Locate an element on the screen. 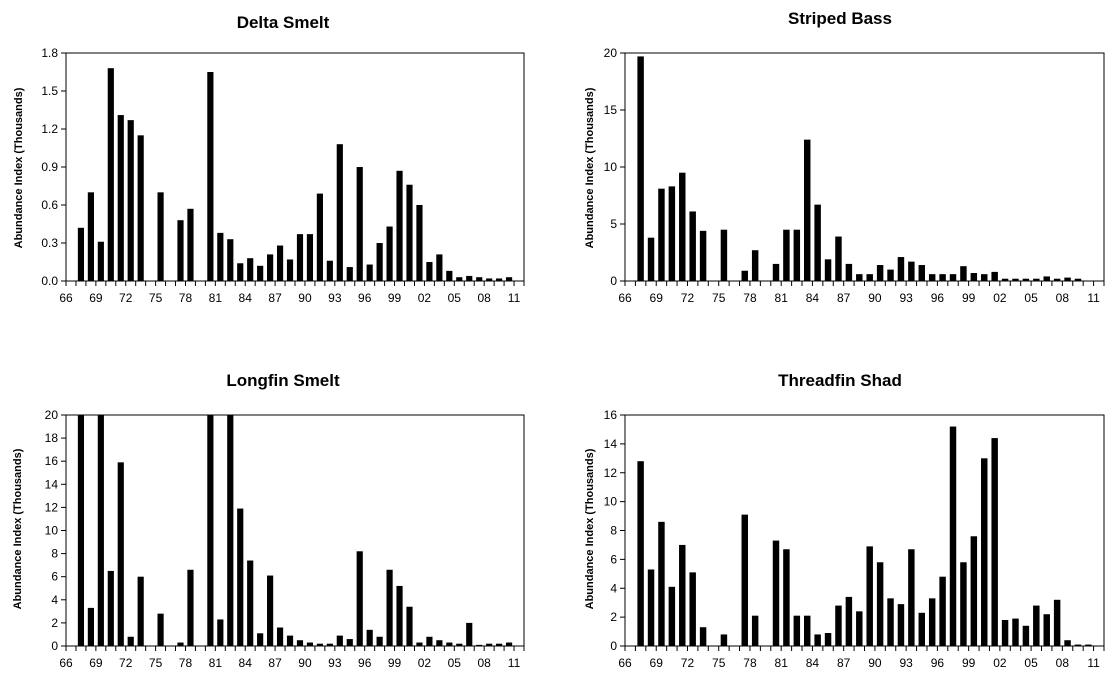  bar-1970 is located at coordinates (110, 608).